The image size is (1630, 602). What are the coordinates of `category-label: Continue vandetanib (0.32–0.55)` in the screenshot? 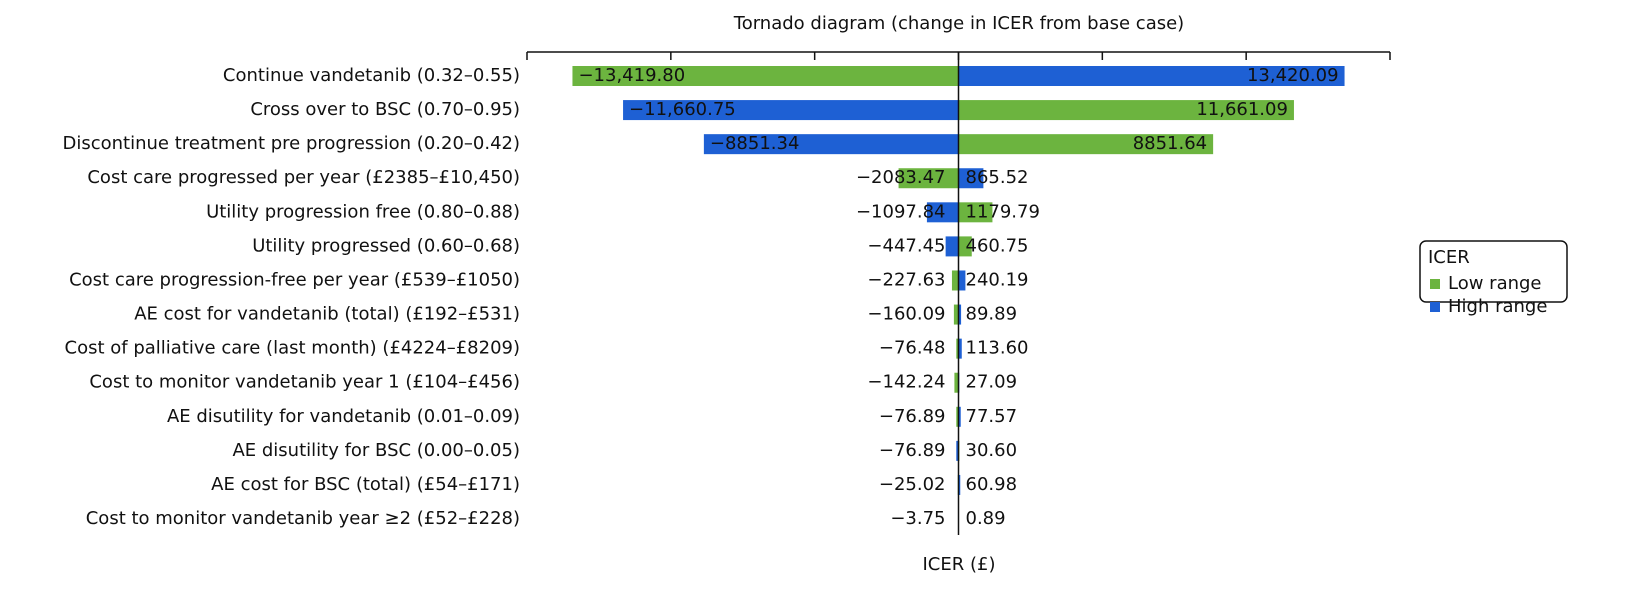 It's located at (371, 75).